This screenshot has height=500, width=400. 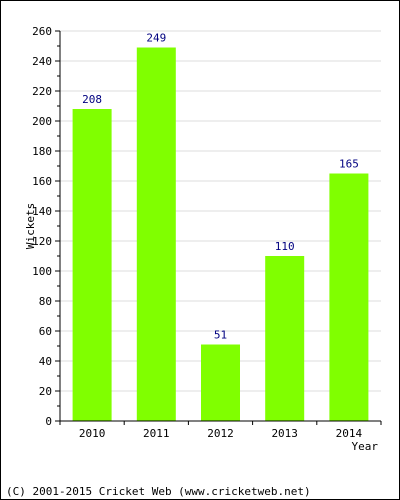 What do you see at coordinates (45, 391) in the screenshot?
I see `y-tick-label: 20` at bounding box center [45, 391].